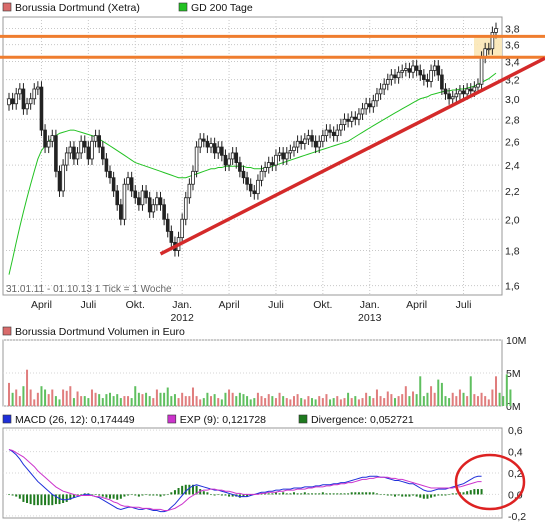 This screenshot has width=545, height=527. Describe the element at coordinates (322, 305) in the screenshot. I see `price-x-tick-label: Okt.` at that location.